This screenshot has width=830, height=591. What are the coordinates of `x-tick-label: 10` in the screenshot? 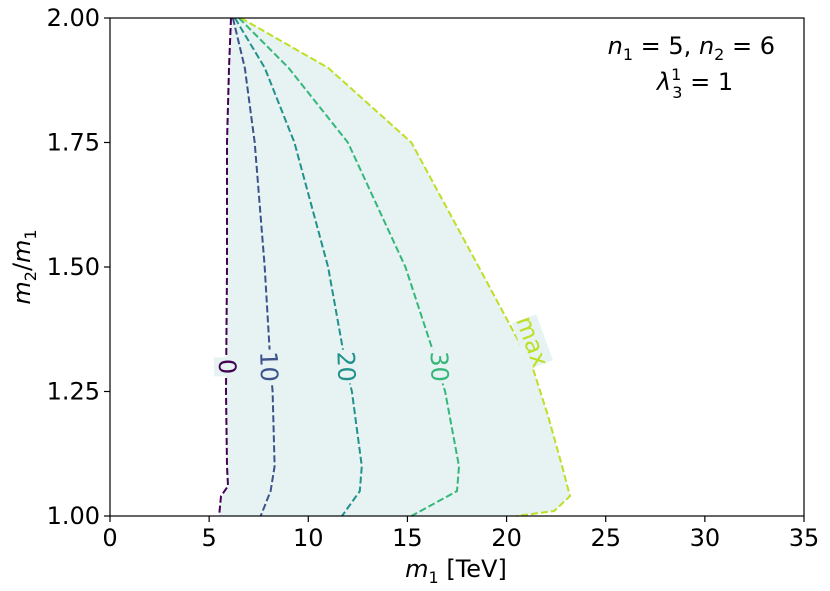 It's located at (308, 538).